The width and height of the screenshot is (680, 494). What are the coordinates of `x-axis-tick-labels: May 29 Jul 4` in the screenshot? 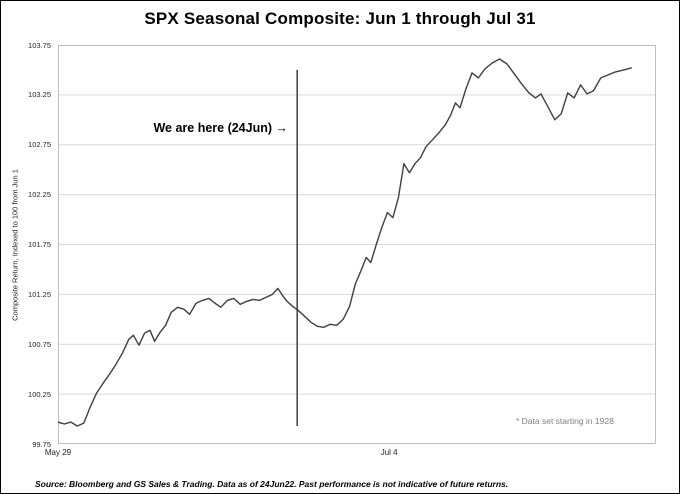 It's located at (350, 454).